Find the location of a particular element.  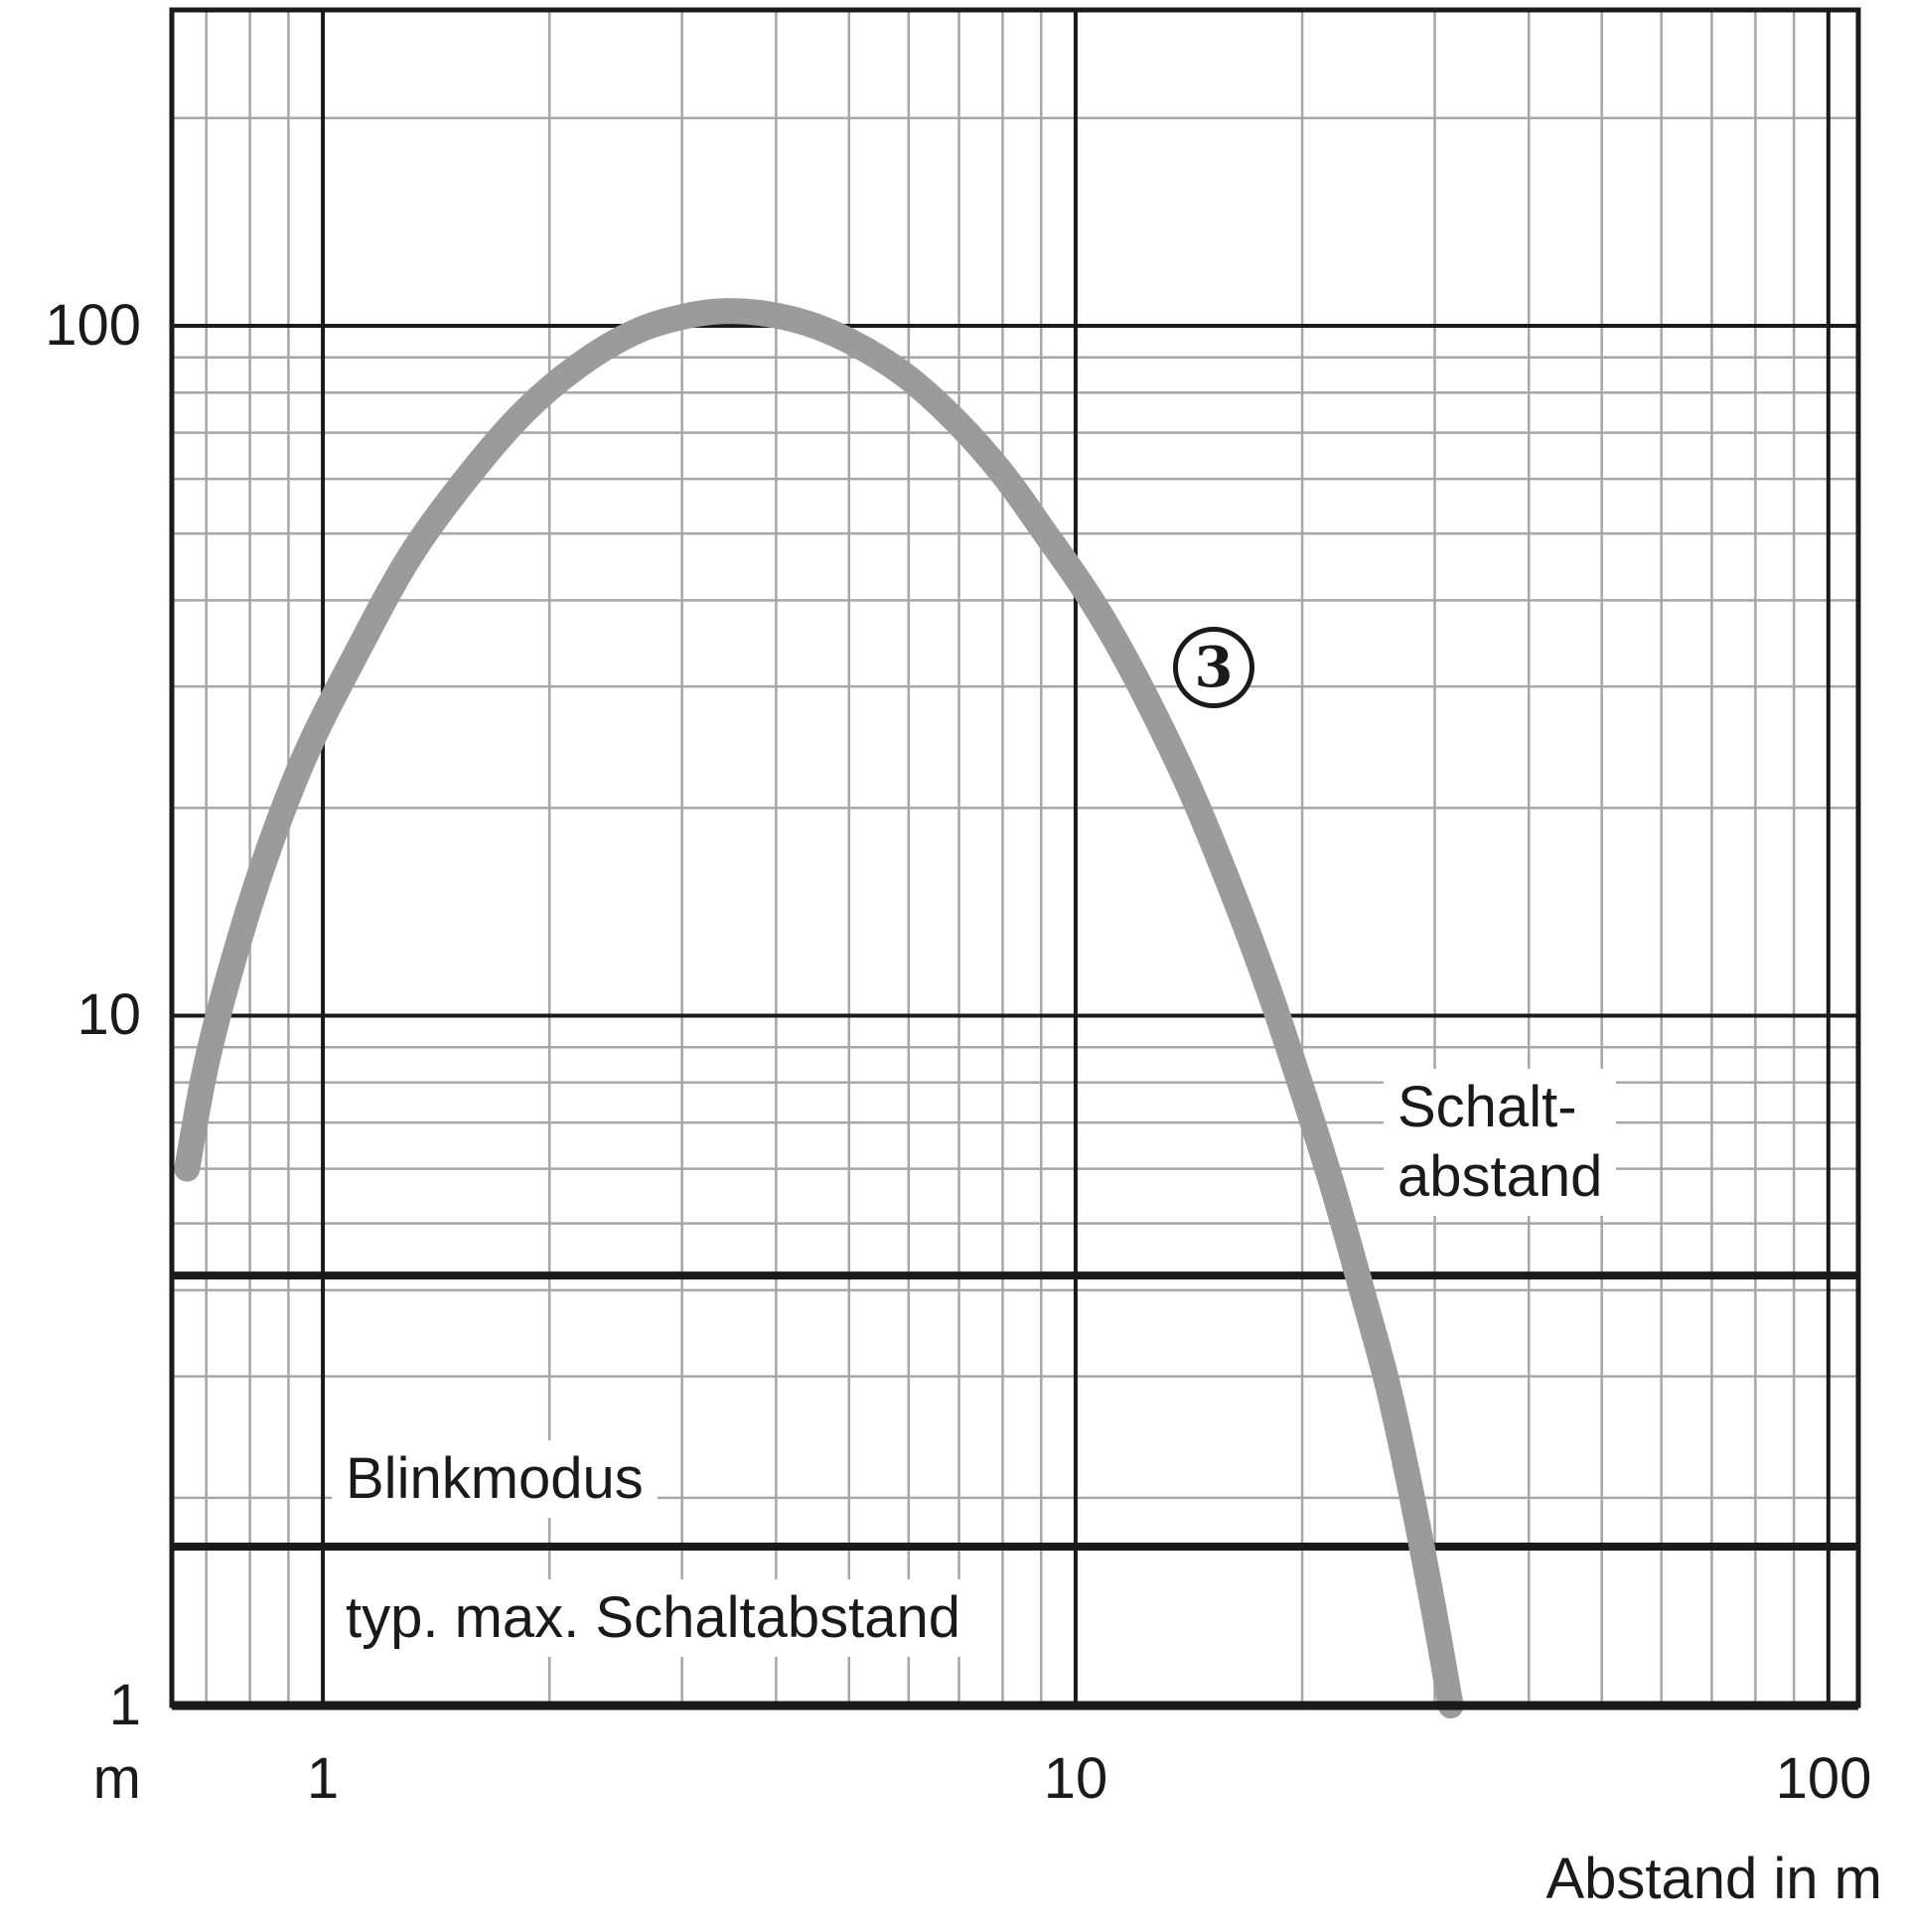

y-tick-10: 10 is located at coordinates (108, 1014).